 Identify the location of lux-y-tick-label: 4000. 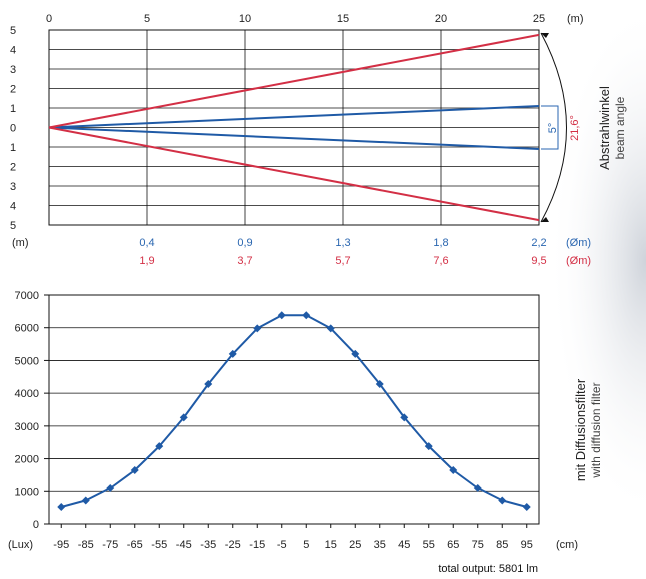
(27, 394).